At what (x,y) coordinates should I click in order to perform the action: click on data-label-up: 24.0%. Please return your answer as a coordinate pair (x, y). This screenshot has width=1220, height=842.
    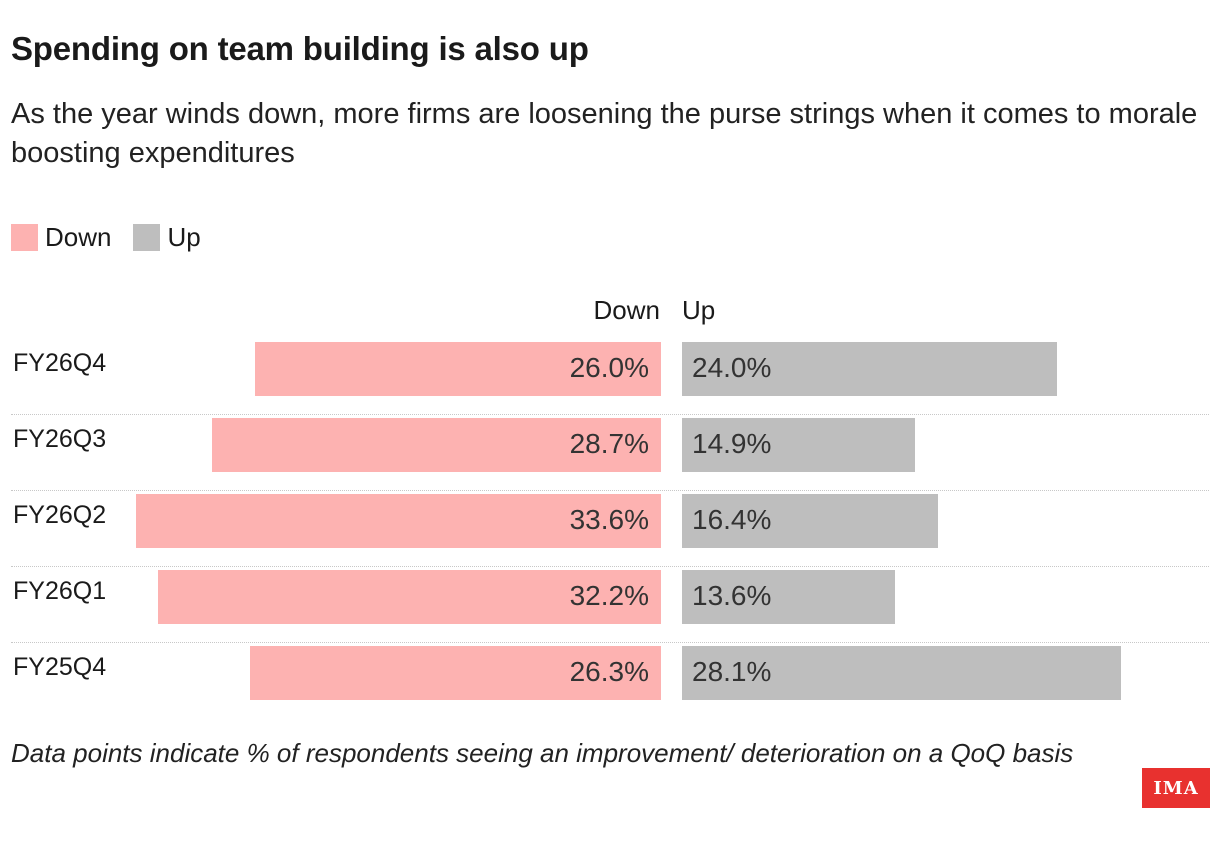
    Looking at the image, I should click on (732, 367).